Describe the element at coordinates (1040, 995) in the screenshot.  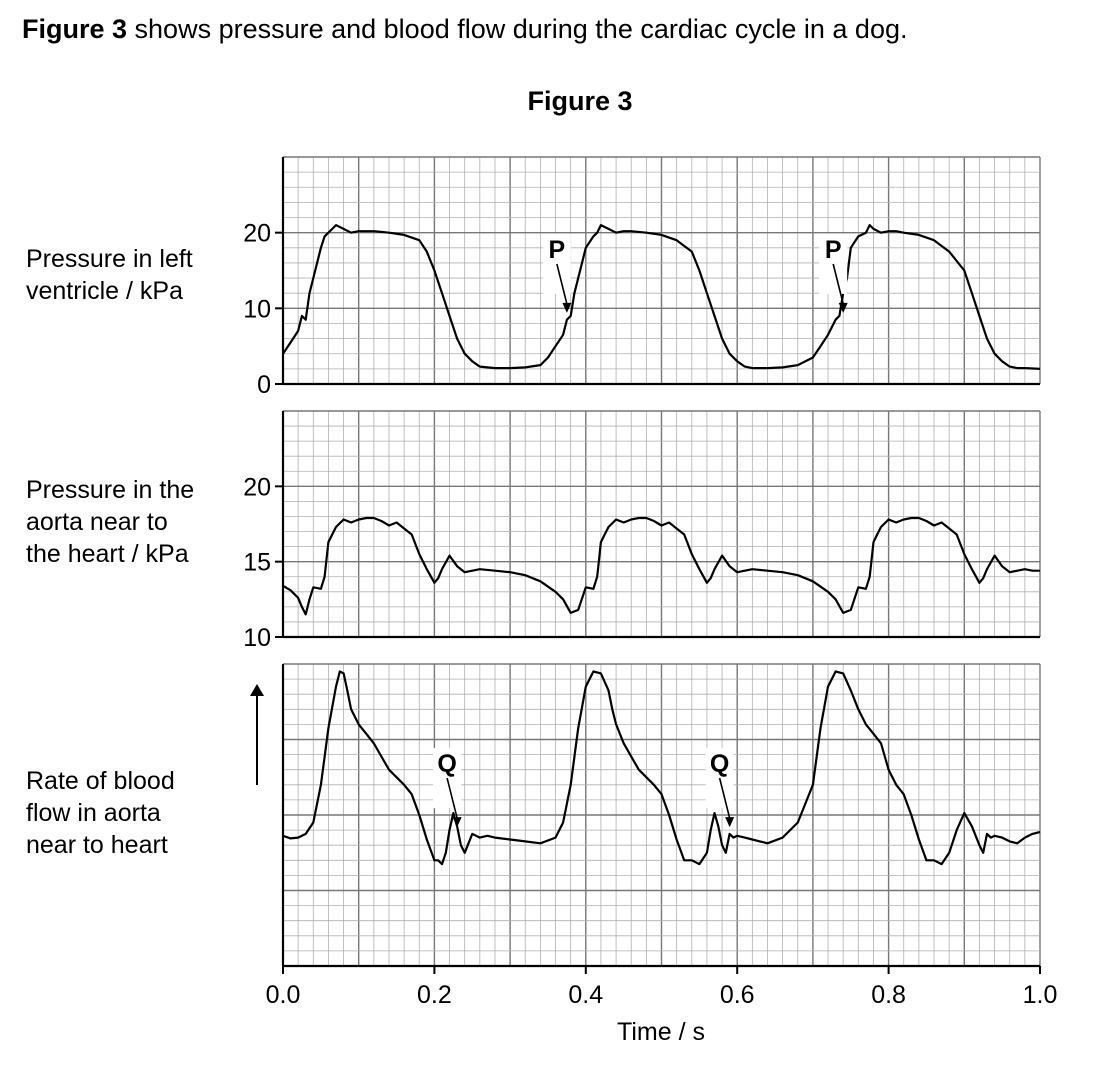
I see `x-tick-label: 1.0` at that location.